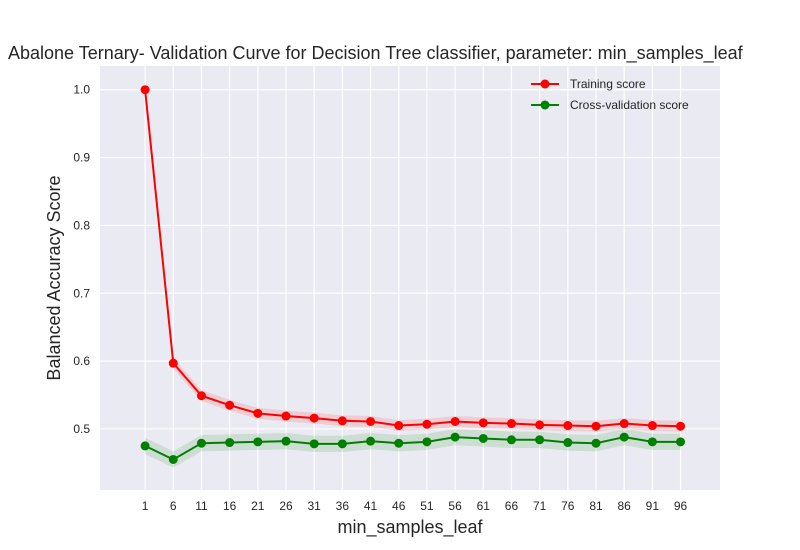 The width and height of the screenshot is (800, 550). Describe the element at coordinates (230, 506) in the screenshot. I see `x-tick-label: 16` at that location.